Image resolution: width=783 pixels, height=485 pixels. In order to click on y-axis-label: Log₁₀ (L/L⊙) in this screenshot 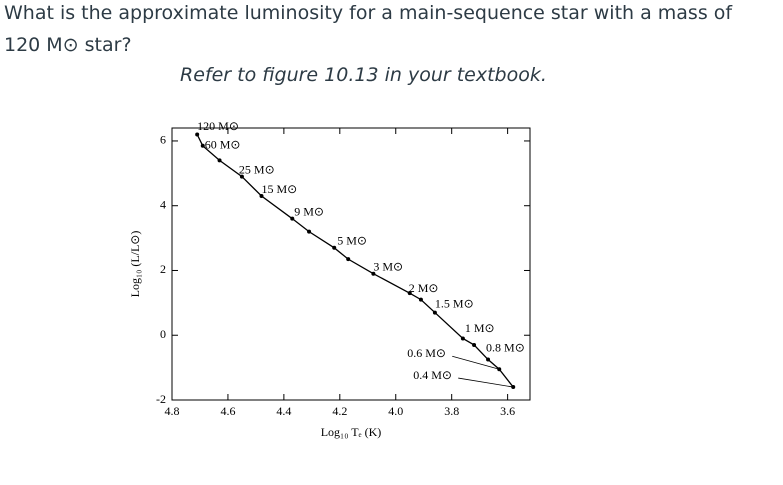, I will do `click(135, 264)`.